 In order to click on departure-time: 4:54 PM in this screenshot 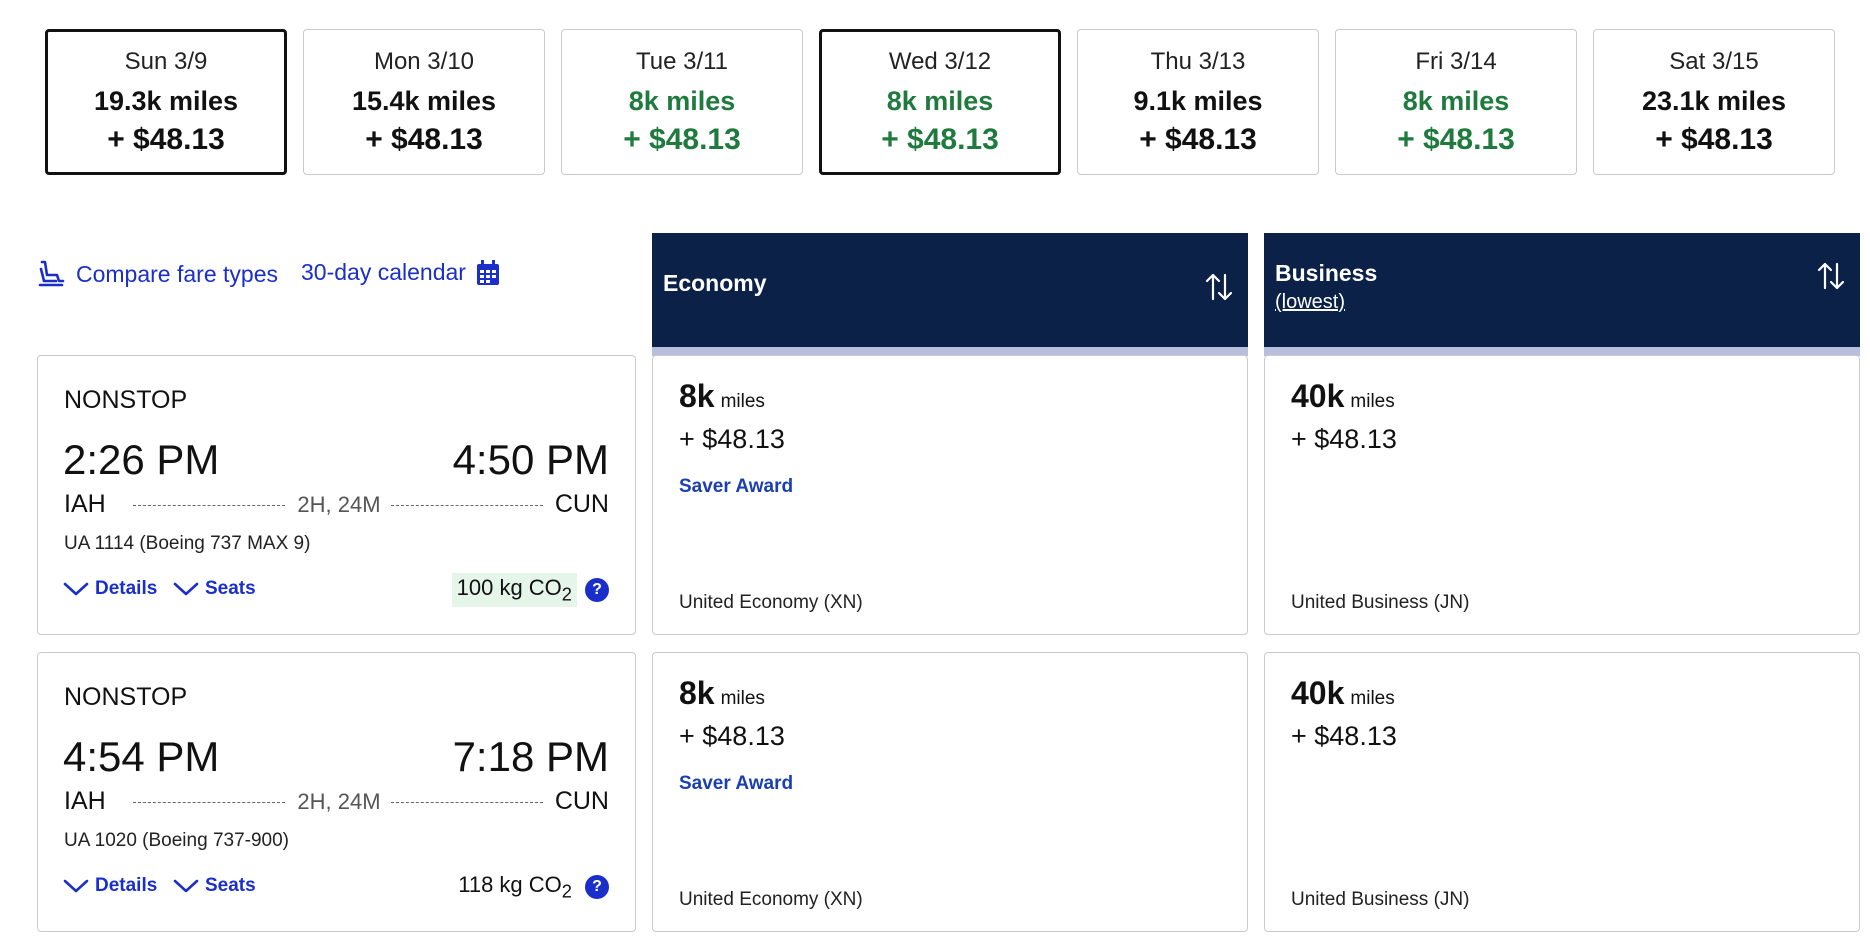, I will do `click(141, 756)`.